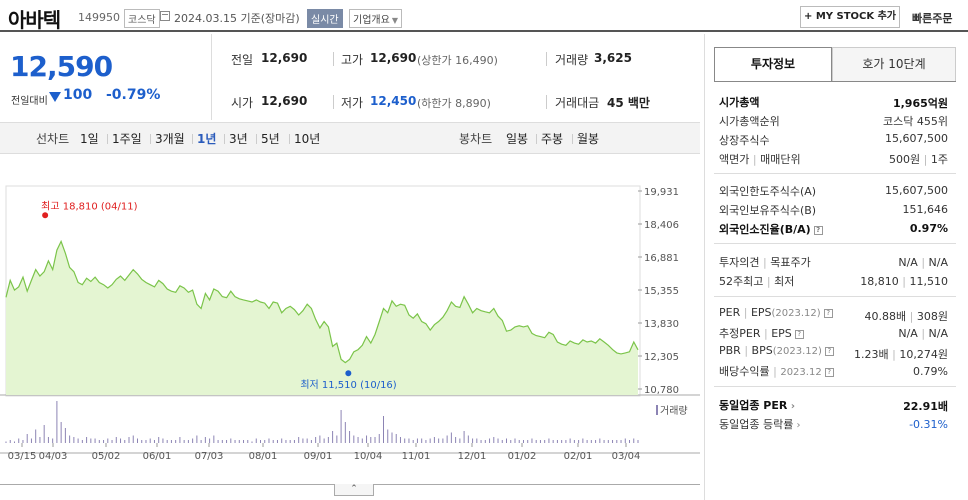  Describe the element at coordinates (284, 101) in the screenshot. I see `open-value: 12,690` at that location.